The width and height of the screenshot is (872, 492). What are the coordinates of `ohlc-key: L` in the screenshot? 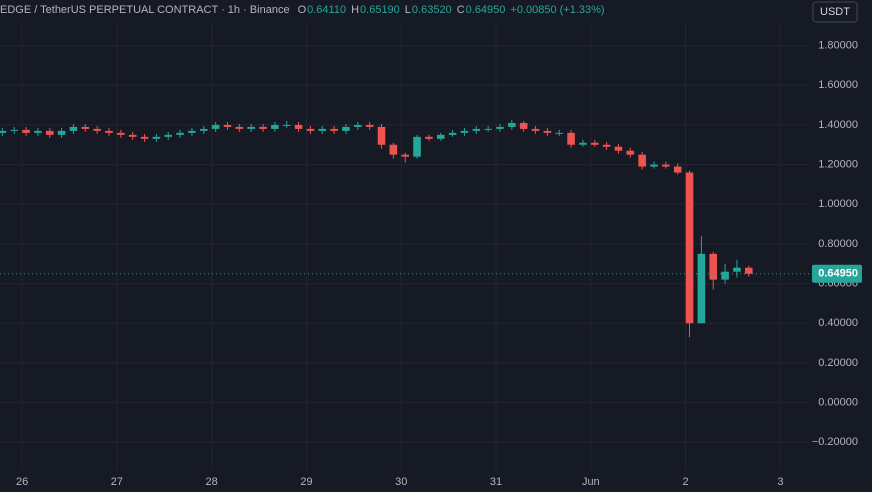 It's located at (408, 10).